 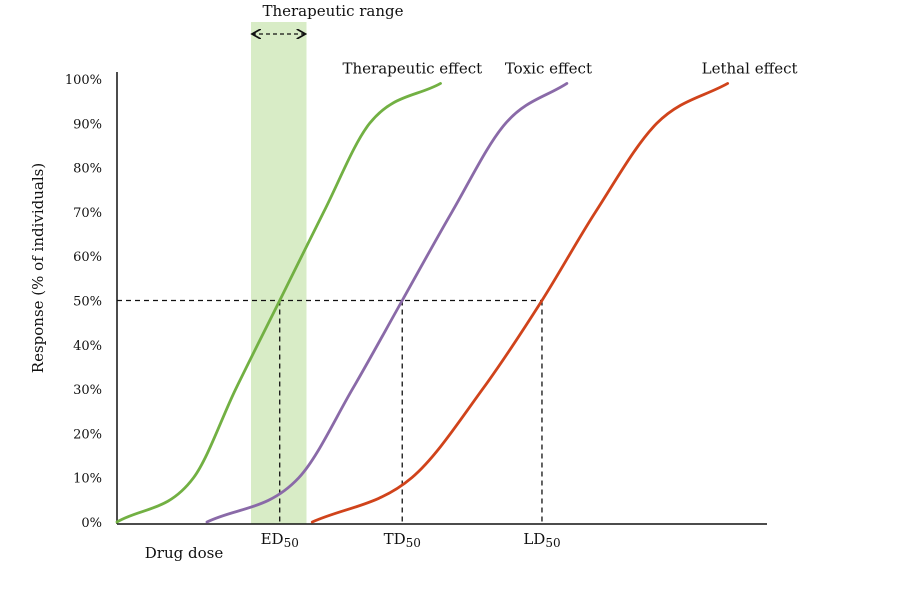 I want to click on therapeutic-effect-label: Therapeutic effect, so click(x=413, y=68).